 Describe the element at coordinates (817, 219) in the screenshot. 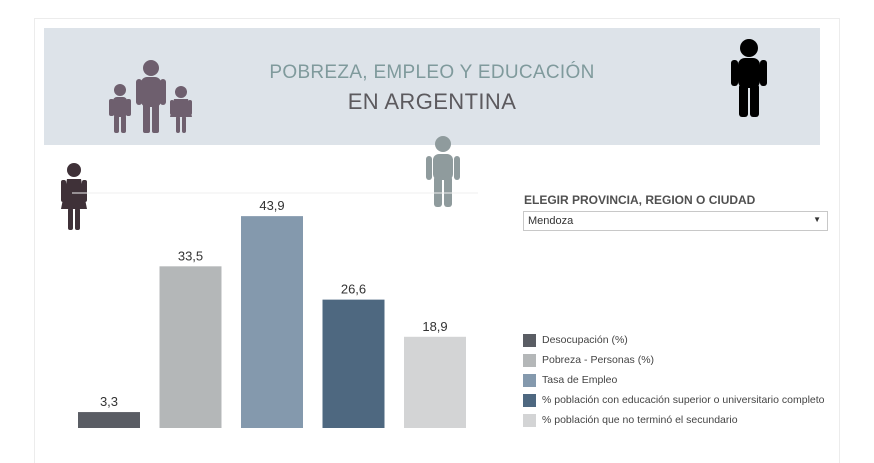

I see `chevron-down-icon: ▼` at that location.